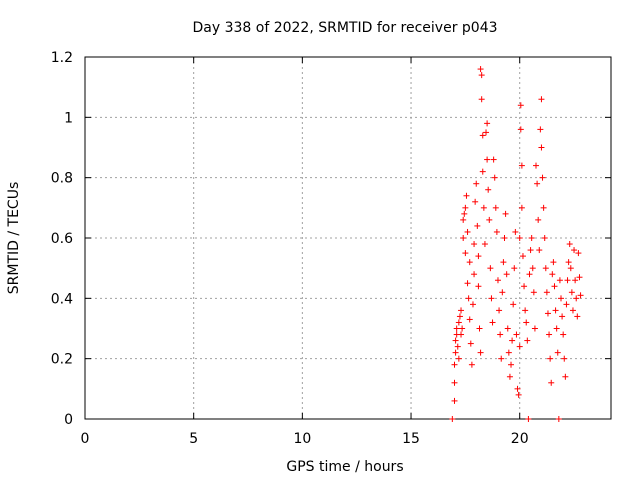  Describe the element at coordinates (14, 238) in the screenshot. I see `y-axis-label: SRMTID / TECUs` at that location.